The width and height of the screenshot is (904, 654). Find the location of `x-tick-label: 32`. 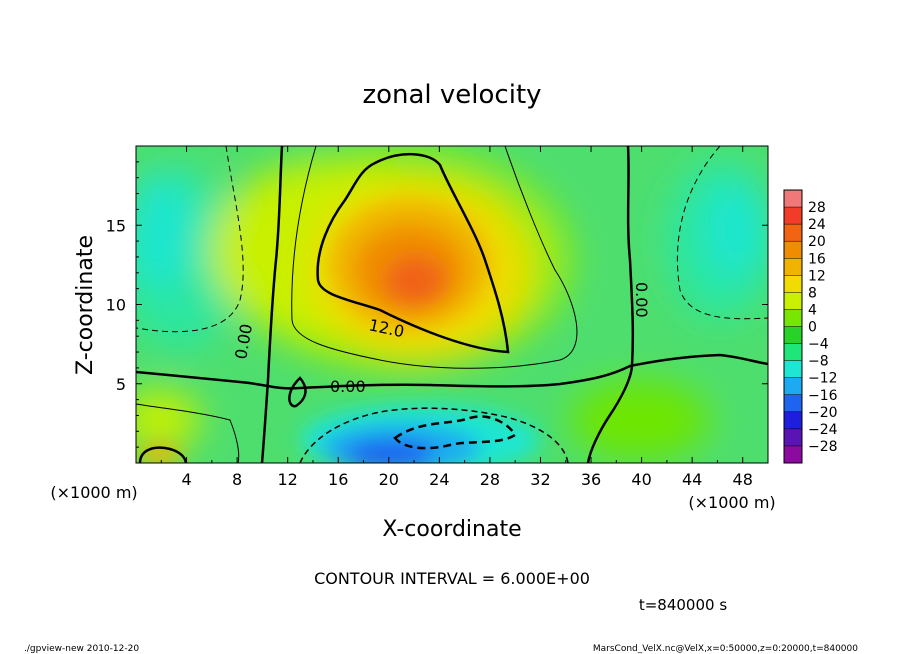

x-tick-label: 32 is located at coordinates (540, 479).